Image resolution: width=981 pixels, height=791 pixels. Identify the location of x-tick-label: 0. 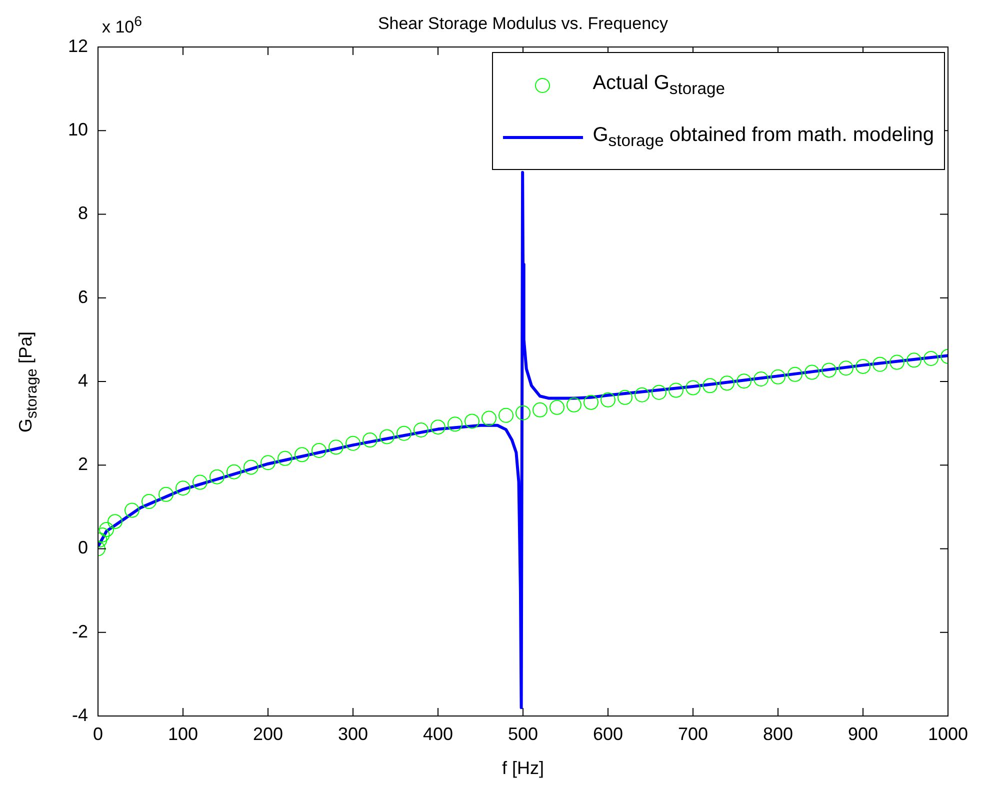
(98, 734).